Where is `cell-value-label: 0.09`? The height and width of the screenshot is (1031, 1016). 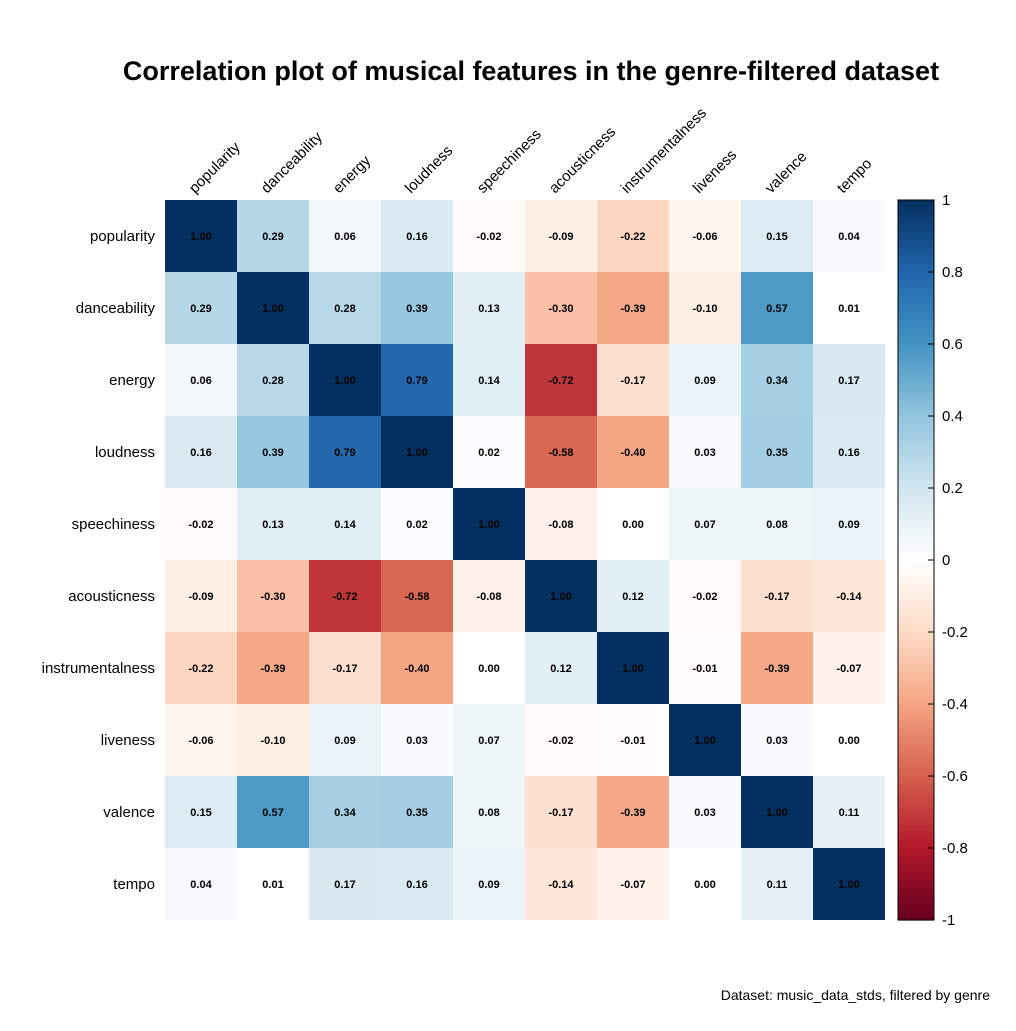 cell-value-label: 0.09 is located at coordinates (488, 885).